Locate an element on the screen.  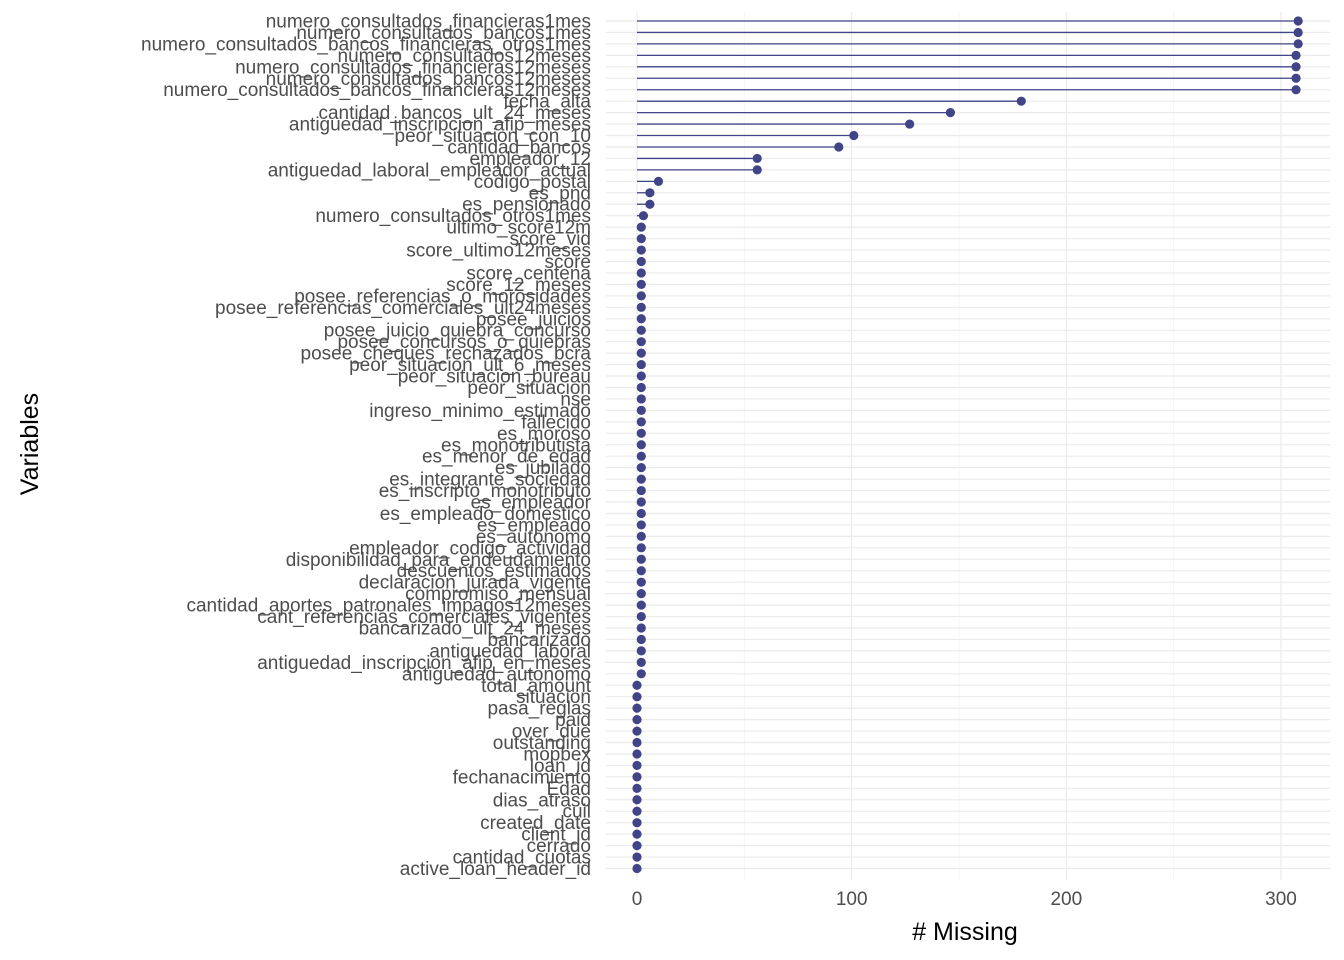
variable-label: posee_juicio_quiebra_concurso is located at coordinates (457, 331).